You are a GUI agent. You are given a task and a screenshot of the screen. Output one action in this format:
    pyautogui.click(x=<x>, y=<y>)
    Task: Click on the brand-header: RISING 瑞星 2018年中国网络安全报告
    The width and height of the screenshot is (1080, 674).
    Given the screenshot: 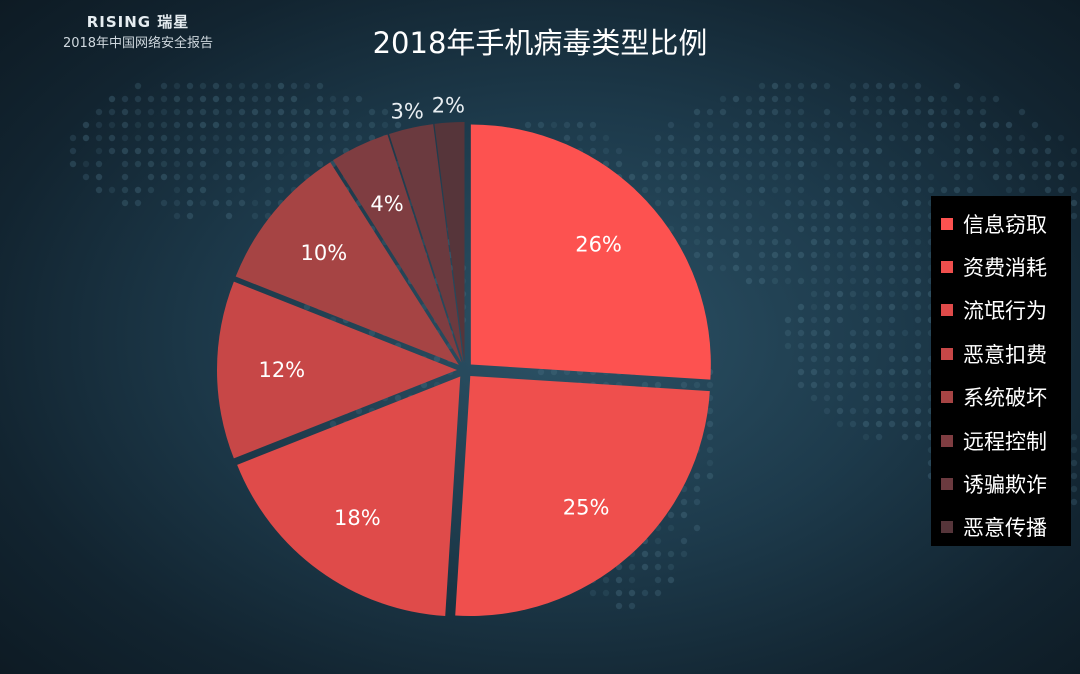 What is the action you would take?
    pyautogui.click(x=138, y=33)
    